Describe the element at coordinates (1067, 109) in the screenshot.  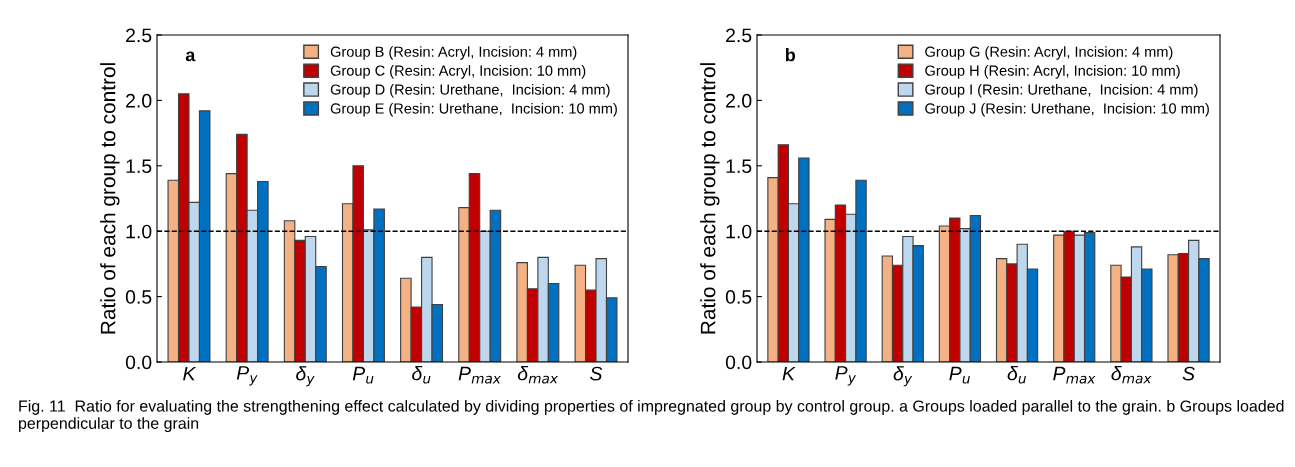
I see `legend-label: Group J (Resin: Urethane, Incision: 10 mm)` at that location.